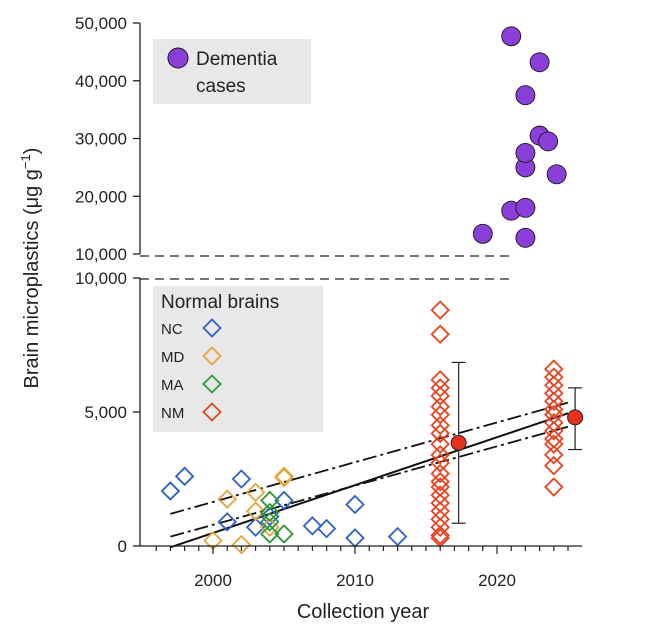  I want to click on upper-y-tick-label: 40,000, so click(101, 81).